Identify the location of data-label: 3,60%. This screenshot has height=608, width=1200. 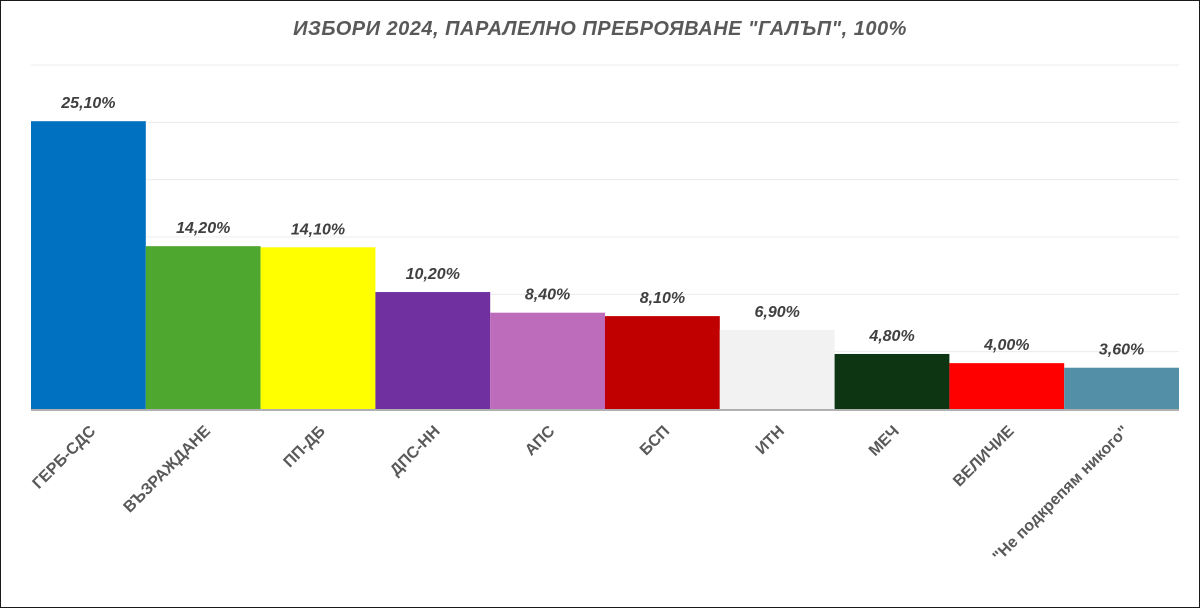
(1121, 350).